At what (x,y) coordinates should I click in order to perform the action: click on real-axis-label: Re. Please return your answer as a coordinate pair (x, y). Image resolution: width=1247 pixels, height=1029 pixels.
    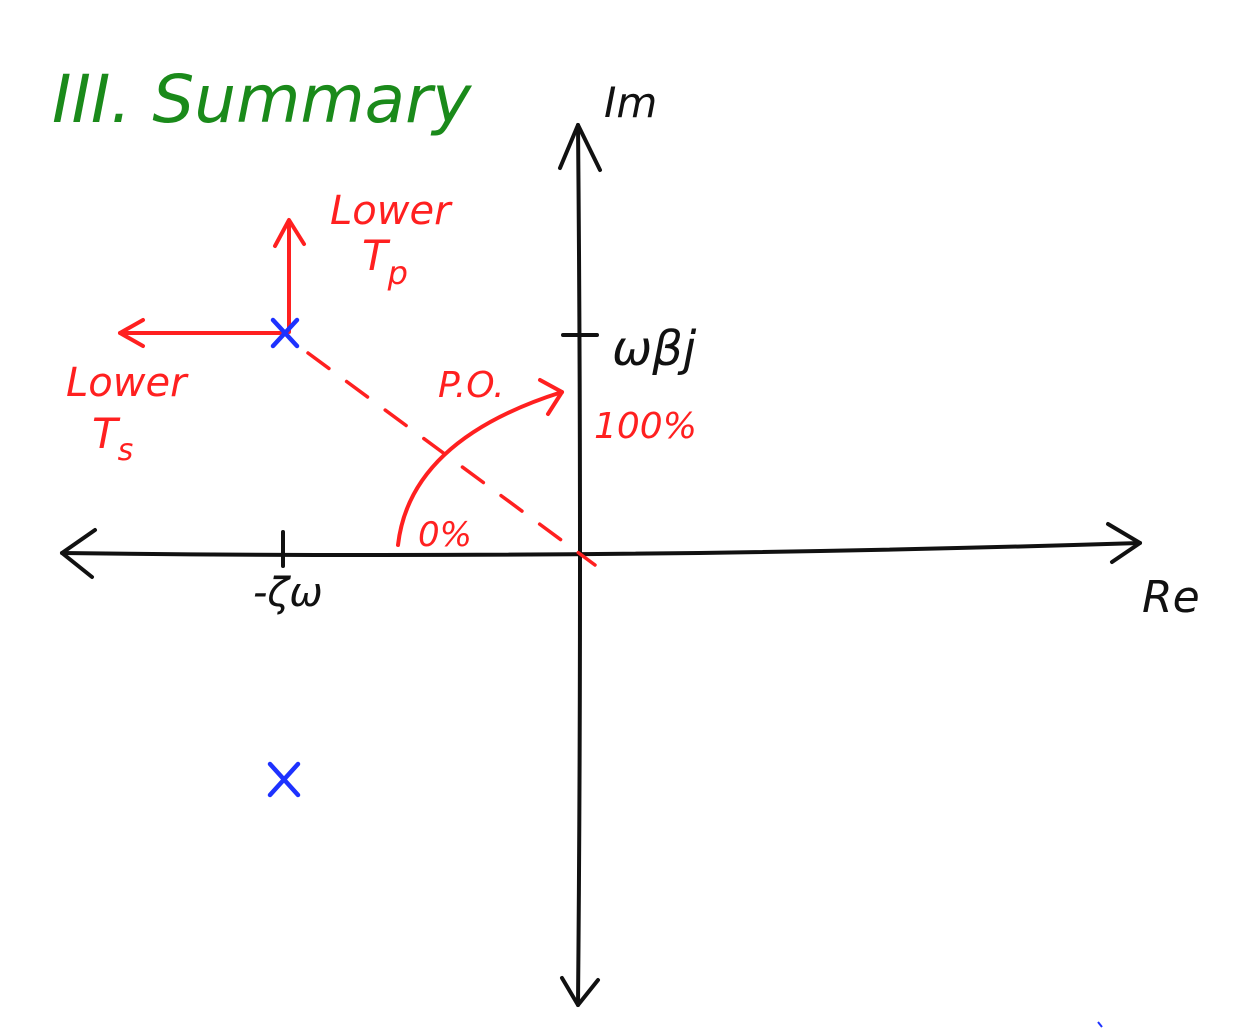
    Looking at the image, I should click on (1171, 597).